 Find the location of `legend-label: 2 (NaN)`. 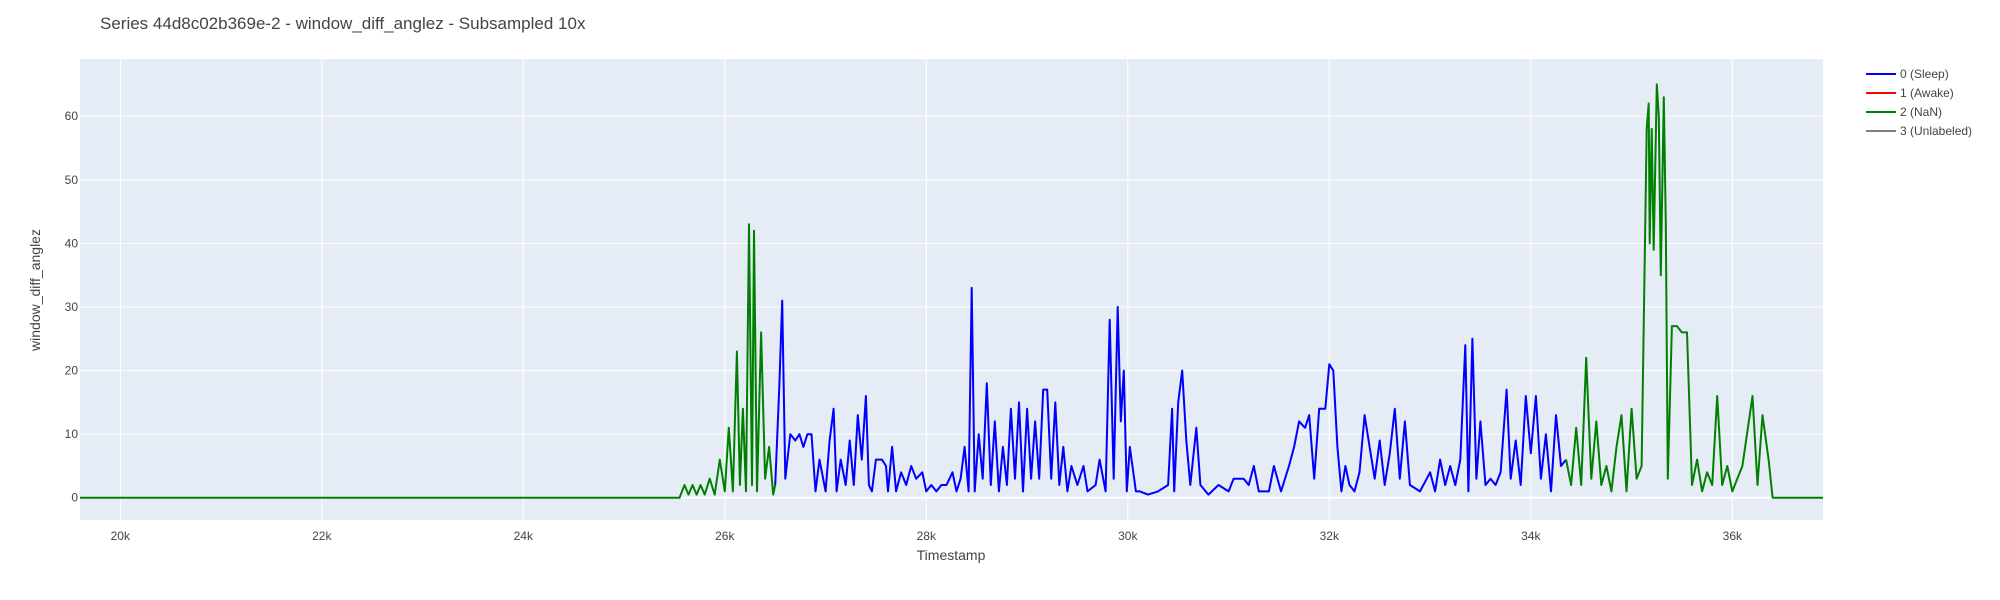

legend-label: 2 (NaN) is located at coordinates (1921, 112).